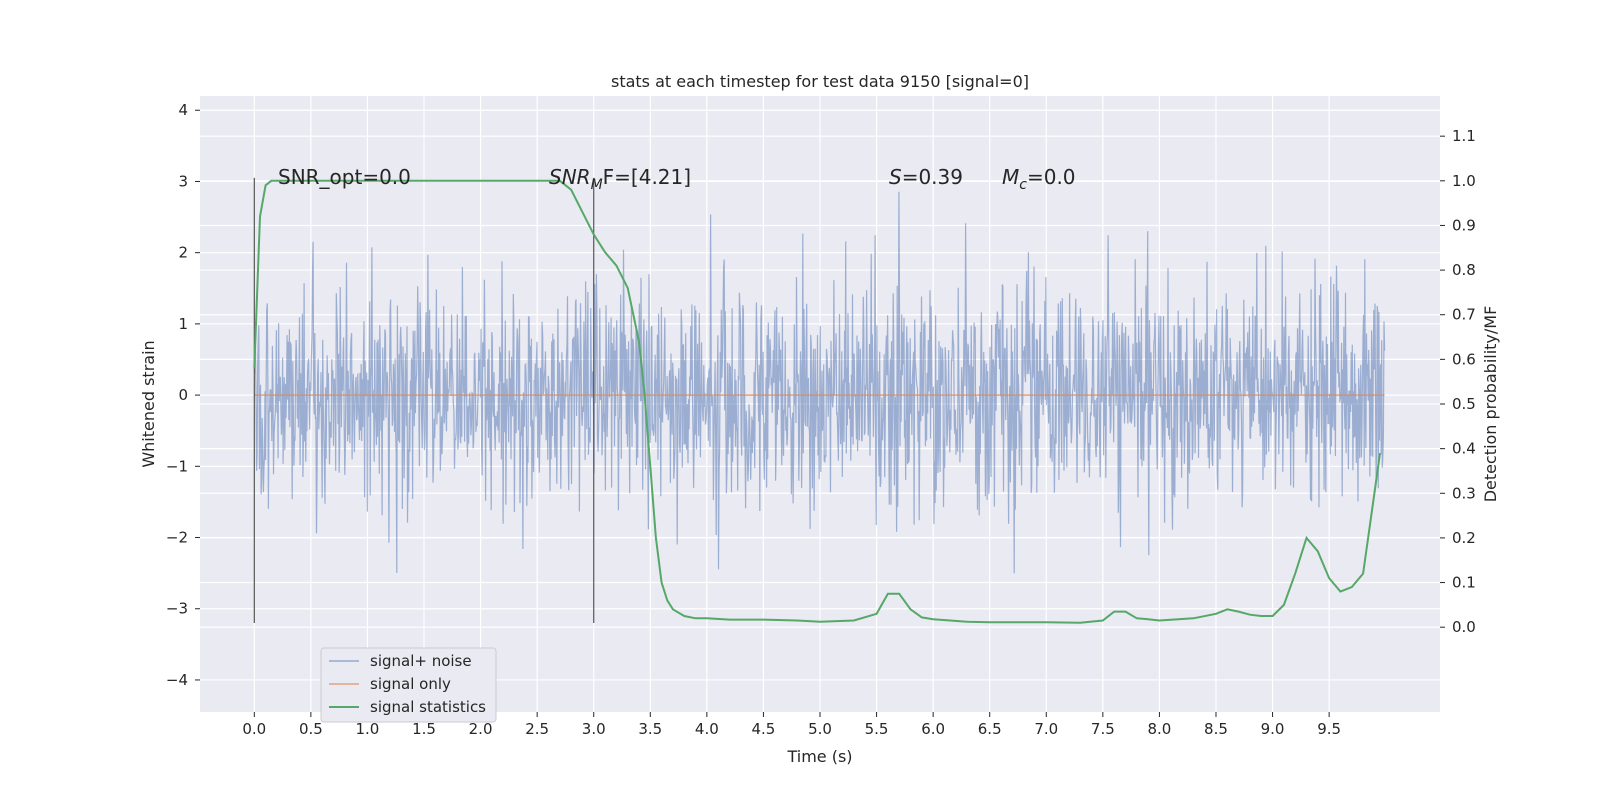 This screenshot has width=1600, height=800. What do you see at coordinates (177, 538) in the screenshot?
I see `y-tick-label: −2` at bounding box center [177, 538].